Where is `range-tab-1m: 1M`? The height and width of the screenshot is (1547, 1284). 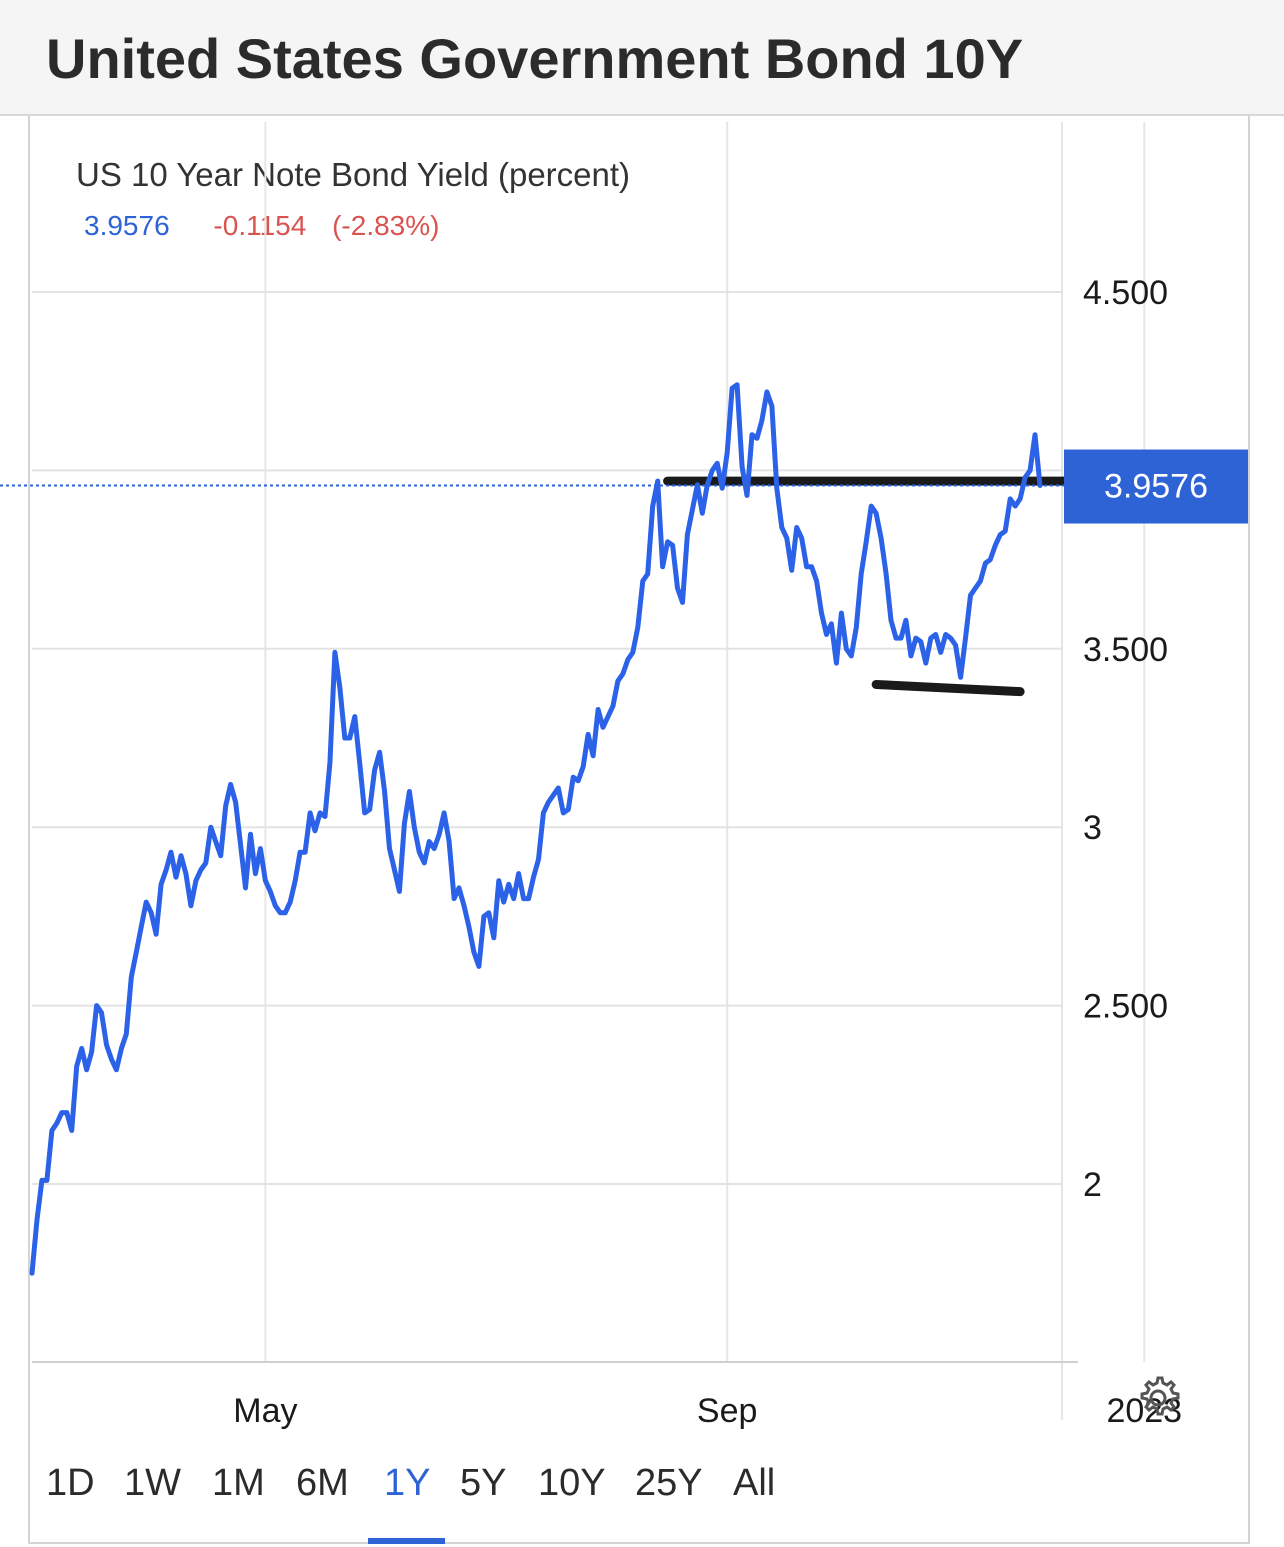 range-tab-1m: 1M is located at coordinates (238, 1483).